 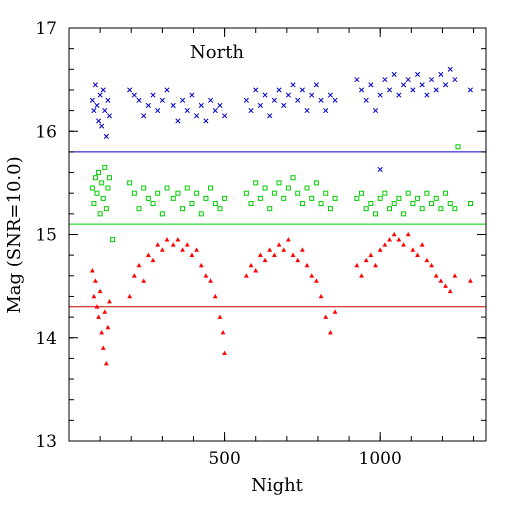 What do you see at coordinates (380, 459) in the screenshot?
I see `x-tick-label: 1000` at bounding box center [380, 459].